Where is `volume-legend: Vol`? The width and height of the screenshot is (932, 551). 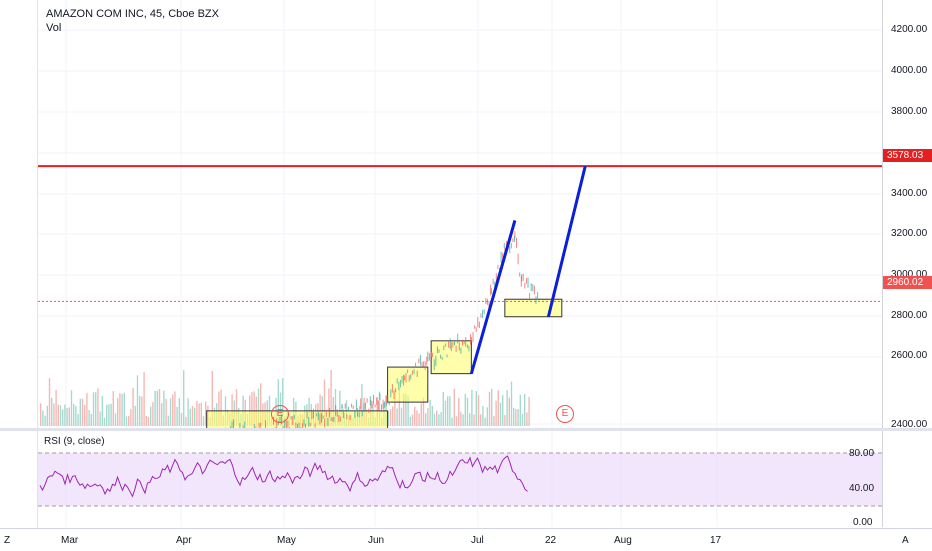
volume-legend: Vol is located at coordinates (54, 28).